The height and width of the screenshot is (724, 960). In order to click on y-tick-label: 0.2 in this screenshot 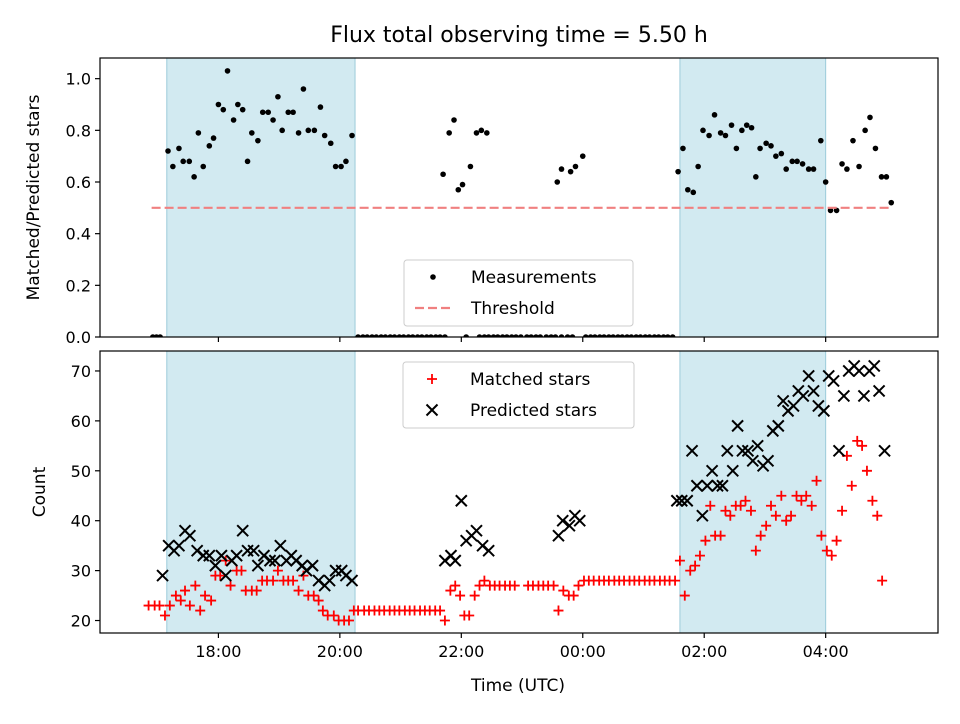, I will do `click(78, 285)`.